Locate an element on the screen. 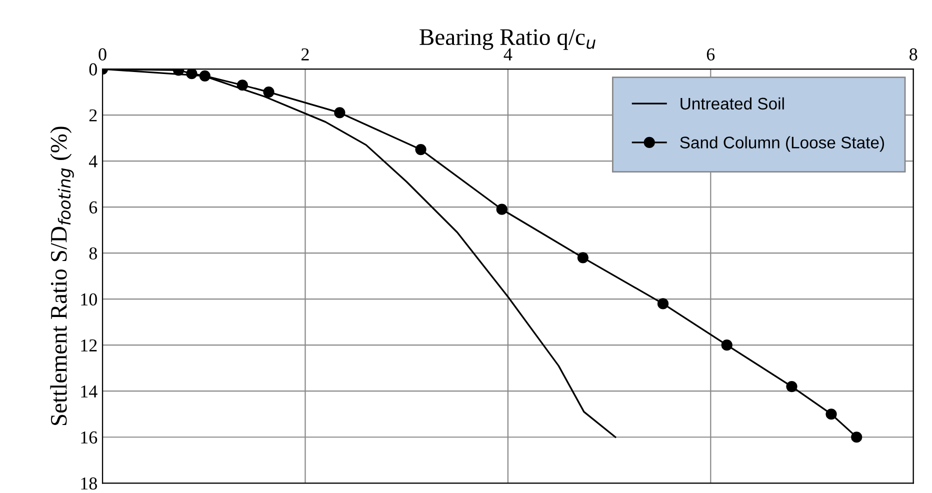 This screenshot has height=493, width=932. y-tick-label: 12 is located at coordinates (89, 345).